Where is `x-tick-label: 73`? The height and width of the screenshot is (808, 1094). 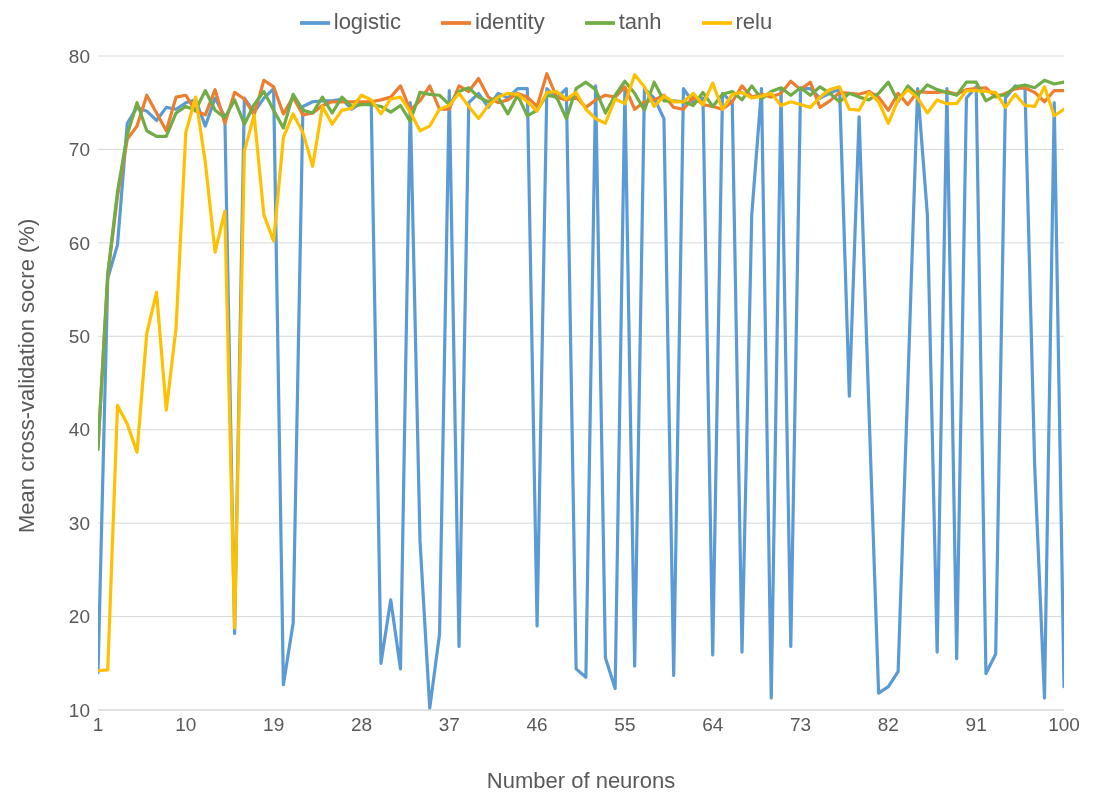
x-tick-label: 73 is located at coordinates (800, 725).